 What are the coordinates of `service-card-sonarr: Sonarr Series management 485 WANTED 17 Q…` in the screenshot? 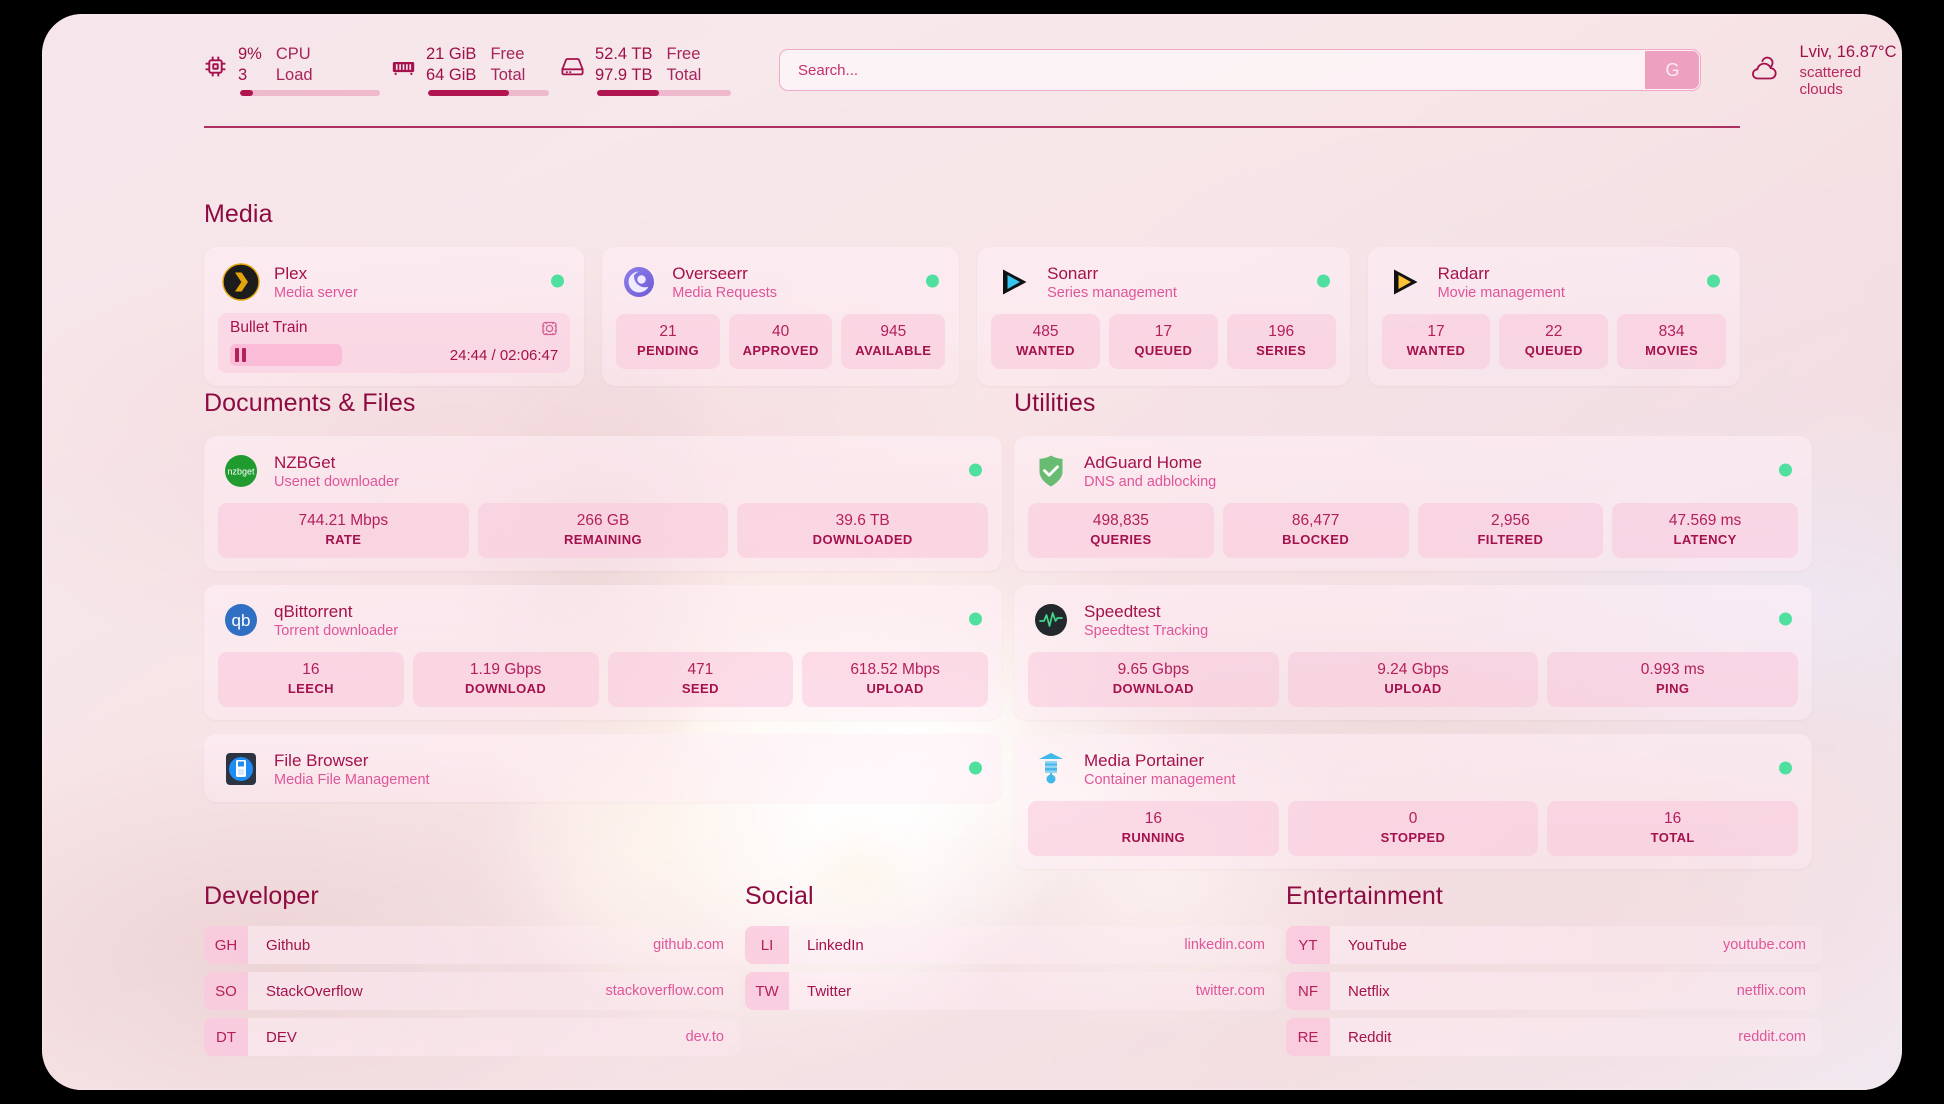 It's located at (1163, 316).